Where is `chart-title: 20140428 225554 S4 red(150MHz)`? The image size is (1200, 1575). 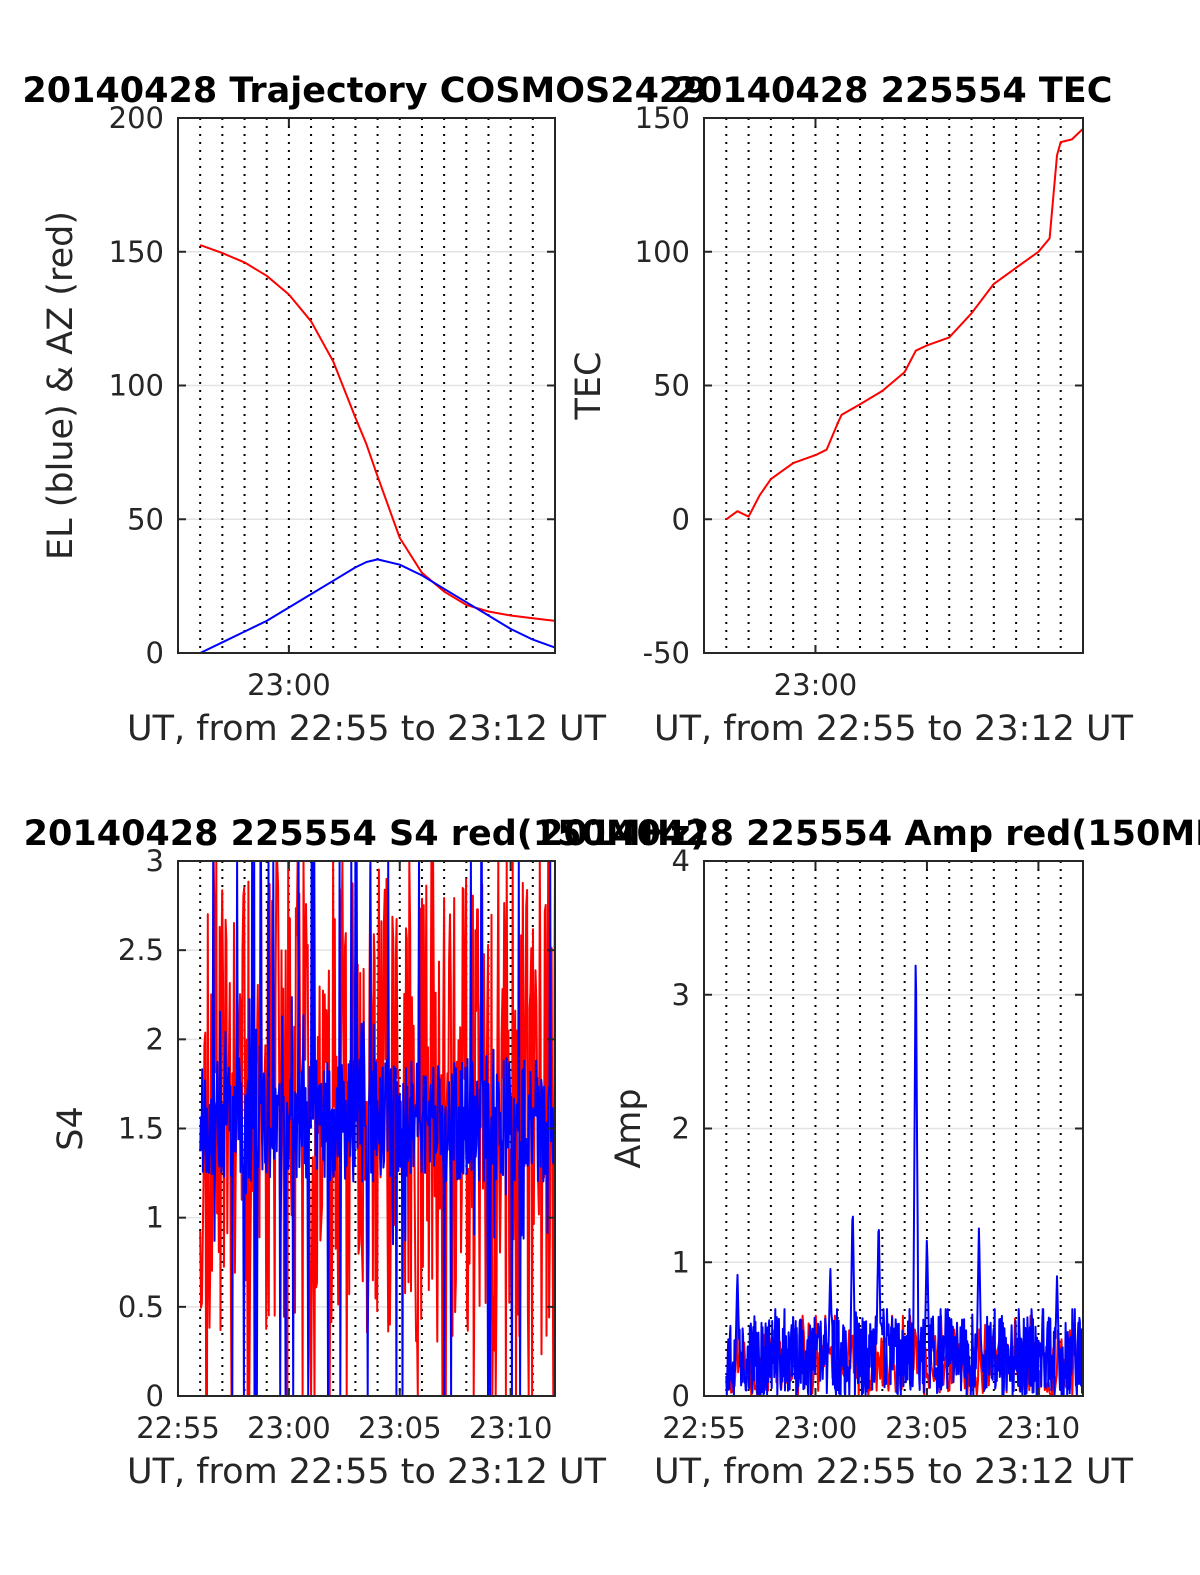
chart-title: 20140428 225554 S4 red(150MHz) is located at coordinates (365, 834).